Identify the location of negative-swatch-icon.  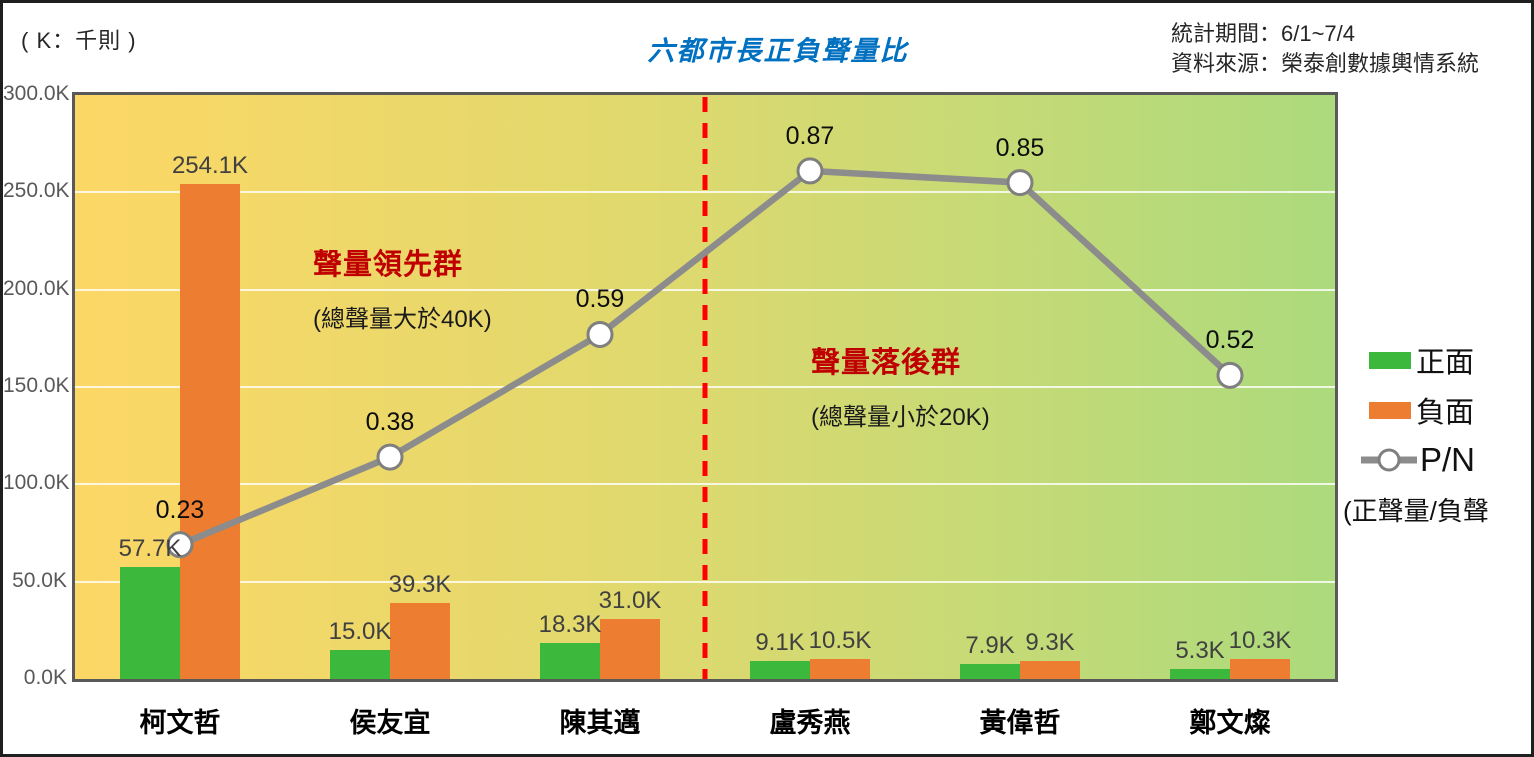
(1390, 410).